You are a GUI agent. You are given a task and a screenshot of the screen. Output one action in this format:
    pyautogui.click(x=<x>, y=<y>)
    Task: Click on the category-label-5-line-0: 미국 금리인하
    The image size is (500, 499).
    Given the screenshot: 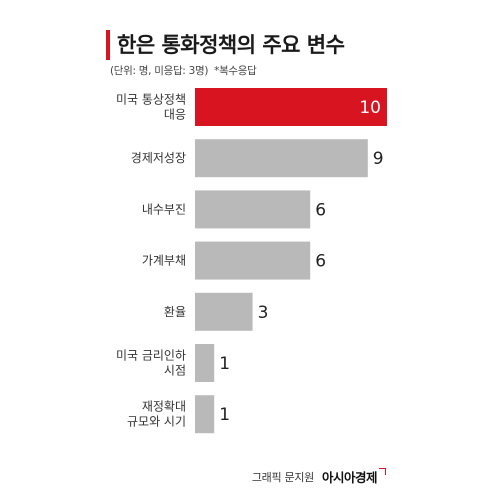 What is the action you would take?
    pyautogui.click(x=151, y=356)
    